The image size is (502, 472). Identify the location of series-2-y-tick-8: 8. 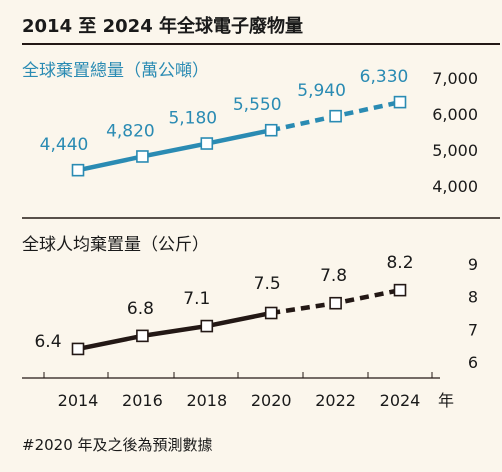
(473, 297).